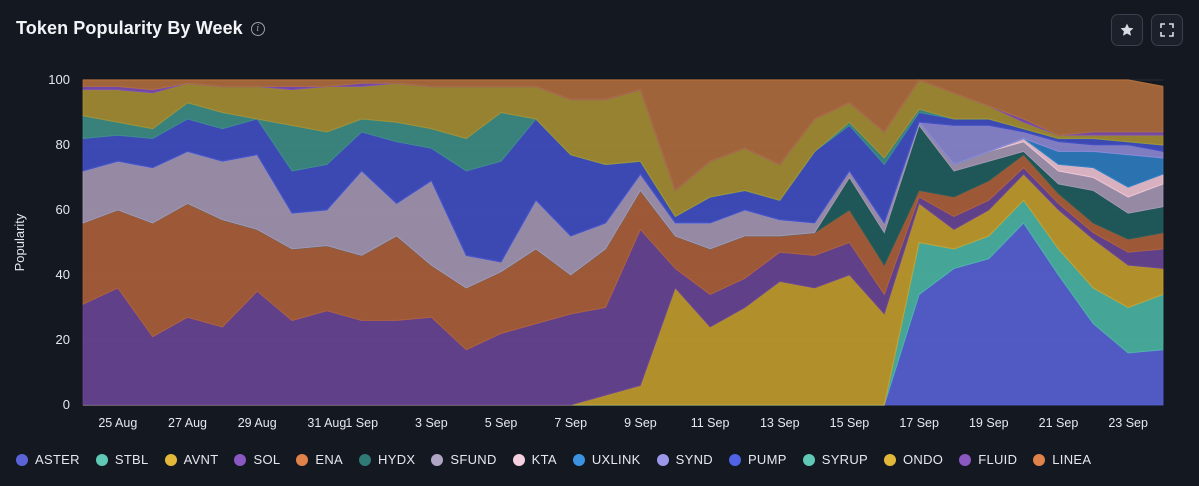  What do you see at coordinates (989, 423) in the screenshot?
I see `x-tick-label: 19 Sep` at bounding box center [989, 423].